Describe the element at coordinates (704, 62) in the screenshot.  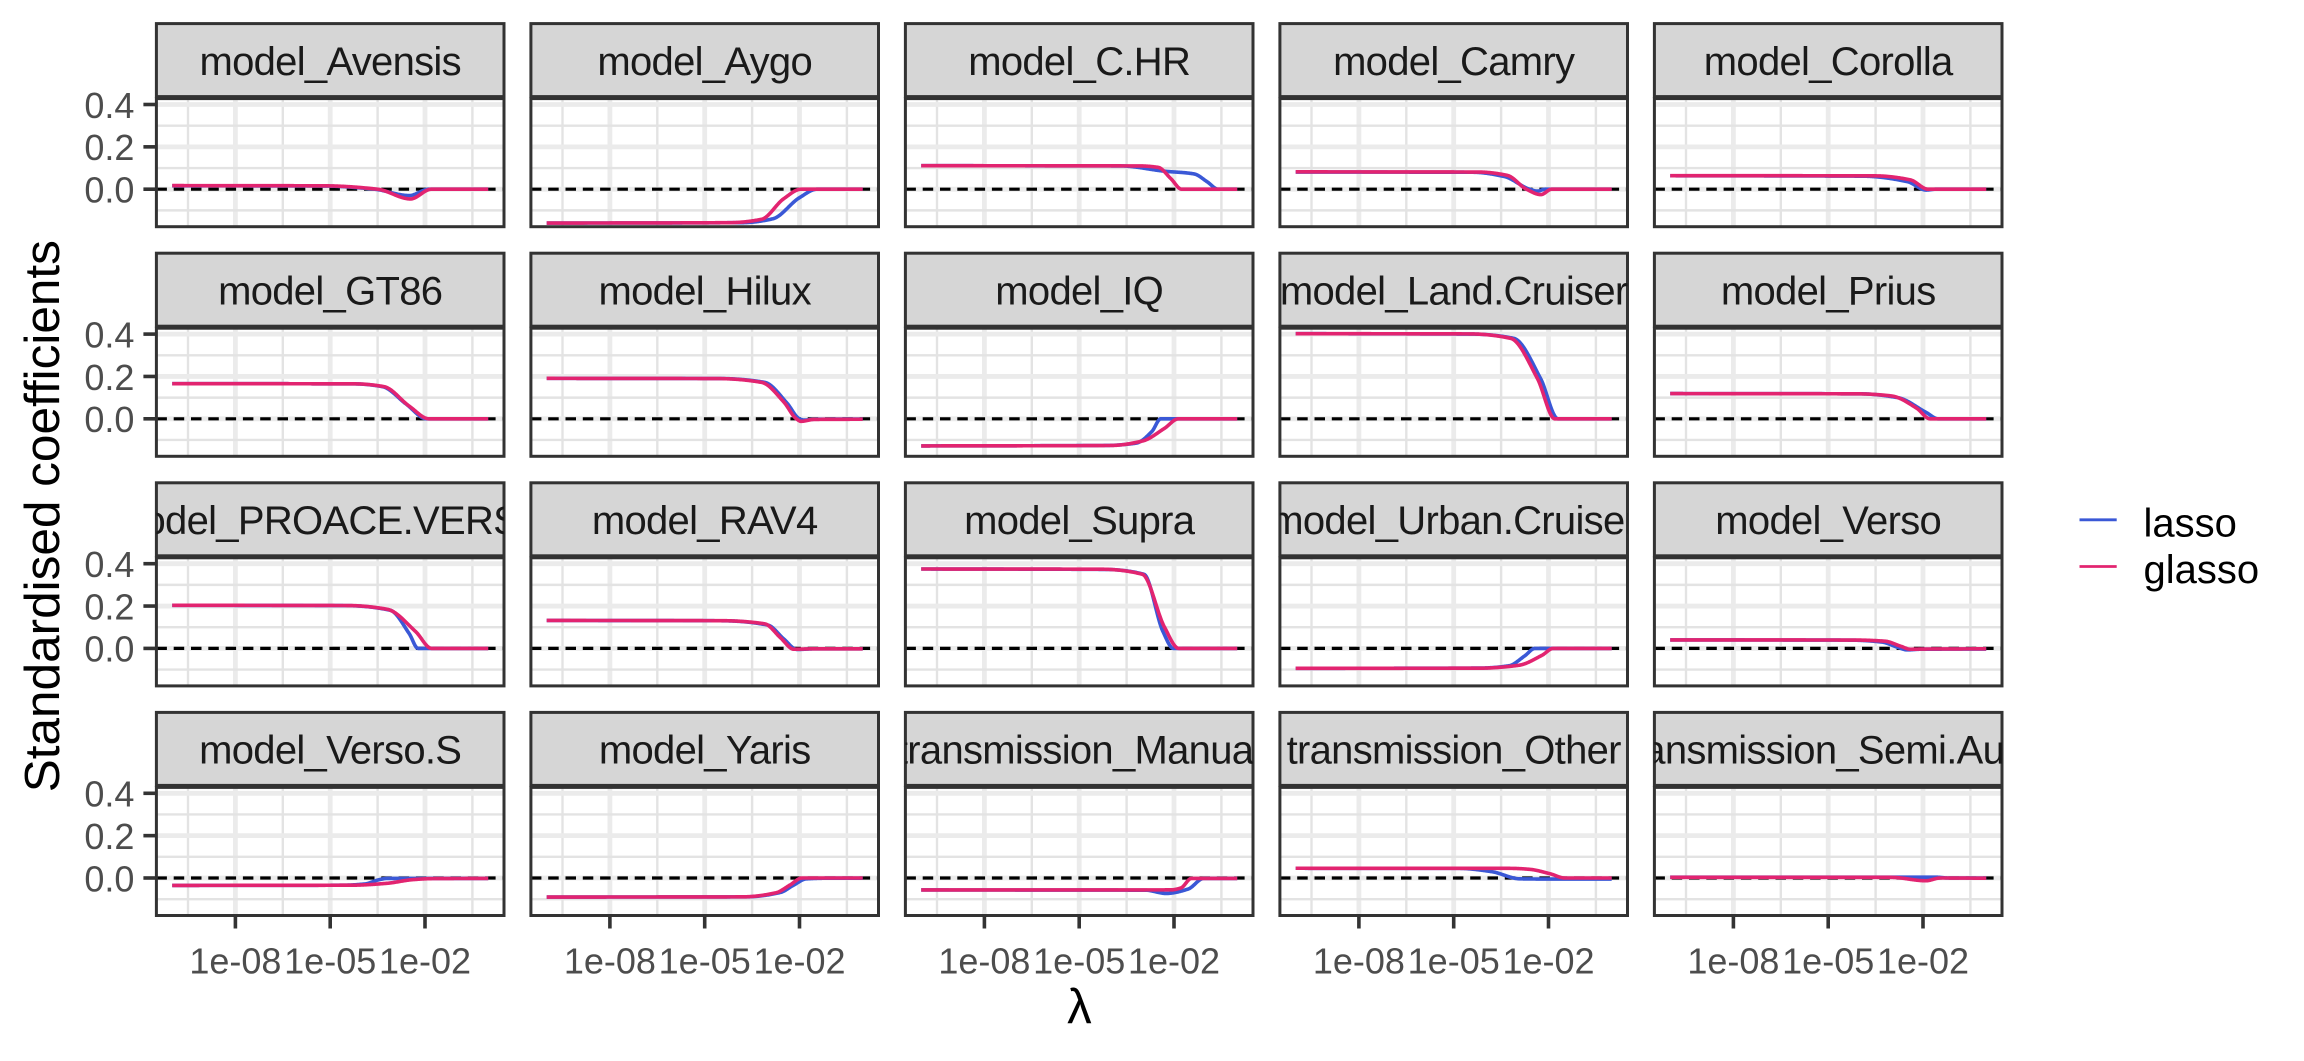
I see `svg-text: model_Aygo` at that location.